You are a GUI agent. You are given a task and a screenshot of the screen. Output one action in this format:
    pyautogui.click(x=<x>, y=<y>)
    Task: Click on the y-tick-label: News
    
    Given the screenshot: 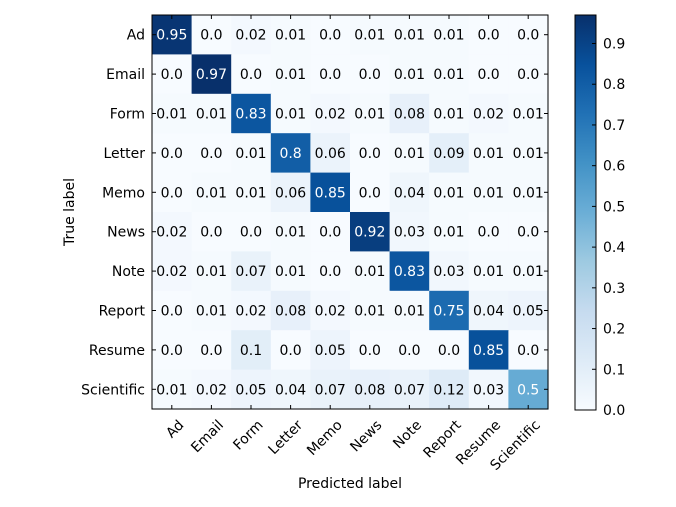 What is the action you would take?
    pyautogui.click(x=126, y=233)
    